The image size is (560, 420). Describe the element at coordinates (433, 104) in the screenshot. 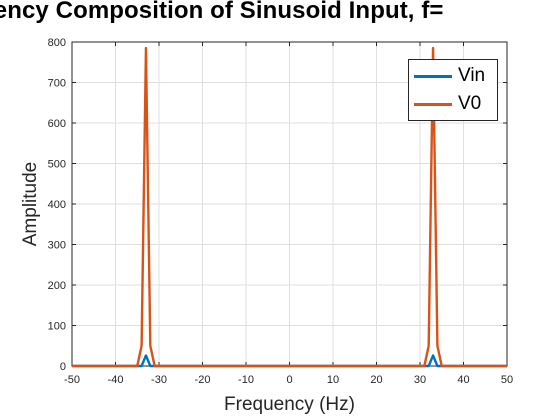

I see `legend-swatch-v0` at that location.